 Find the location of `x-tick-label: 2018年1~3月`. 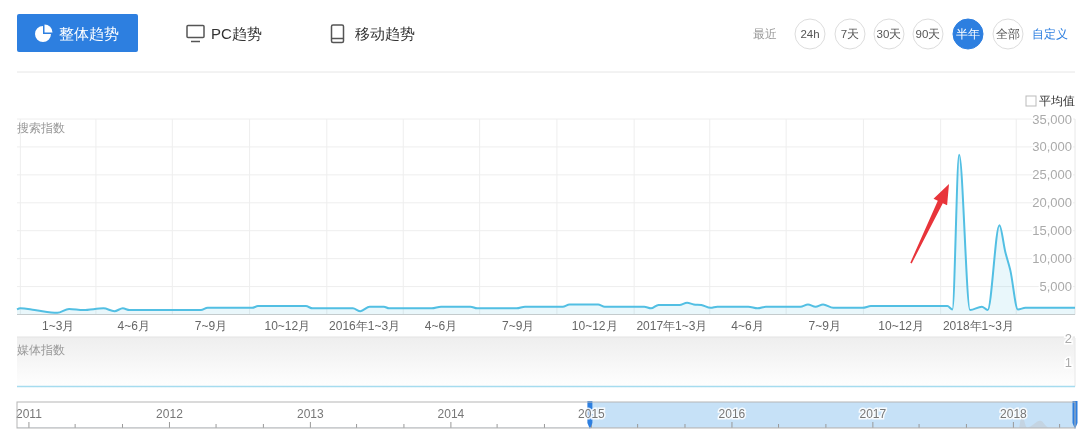

x-tick-label: 2018年1~3月 is located at coordinates (978, 326).